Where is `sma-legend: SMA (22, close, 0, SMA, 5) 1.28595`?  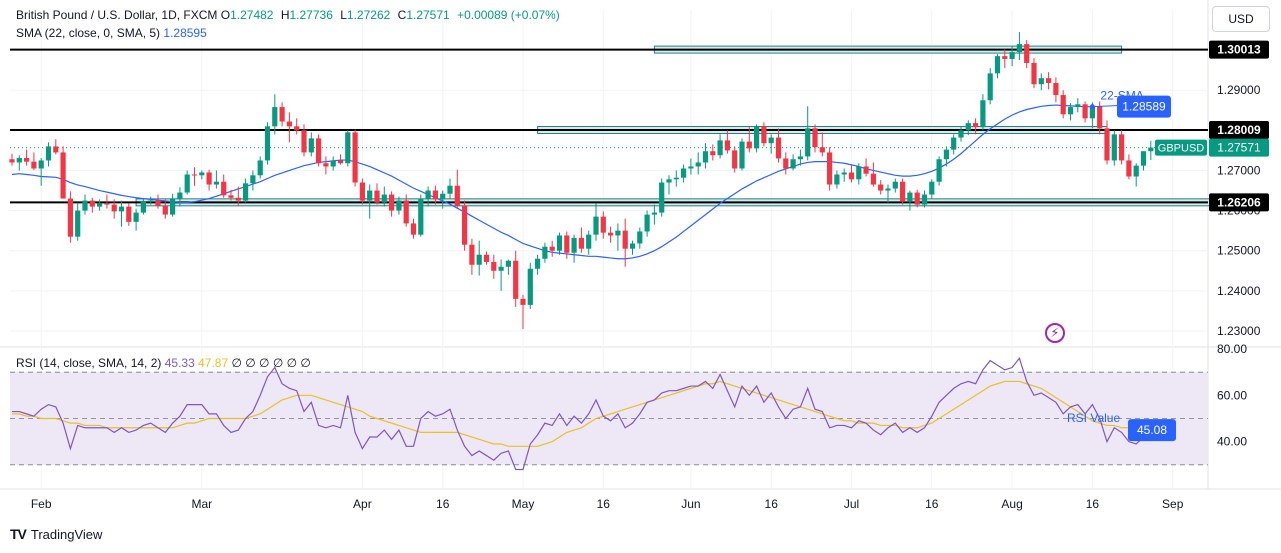 sma-legend: SMA (22, close, 0, SMA, 5) 1.28595 is located at coordinates (111, 33).